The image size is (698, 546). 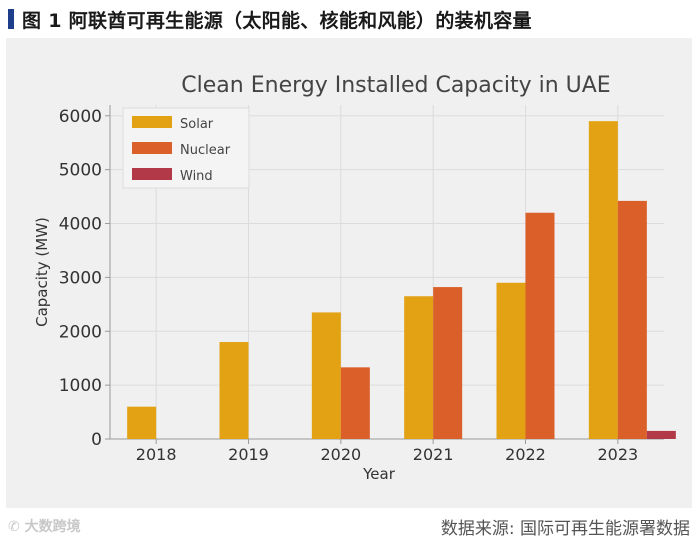 I want to click on watermark-logo-icon: ✆, so click(x=16, y=527).